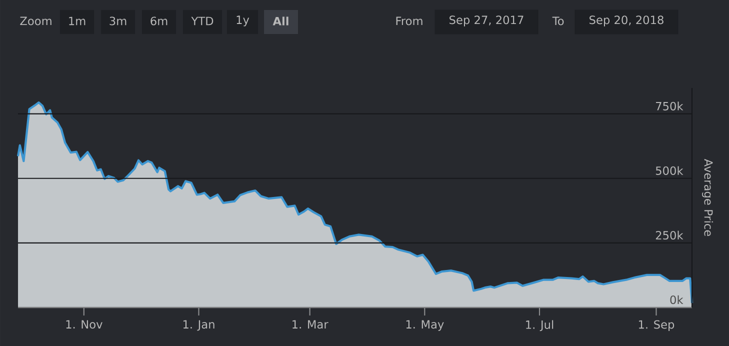 The height and width of the screenshot is (346, 729). Describe the element at coordinates (310, 324) in the screenshot. I see `x-tick-label: 1. Mar` at that location.